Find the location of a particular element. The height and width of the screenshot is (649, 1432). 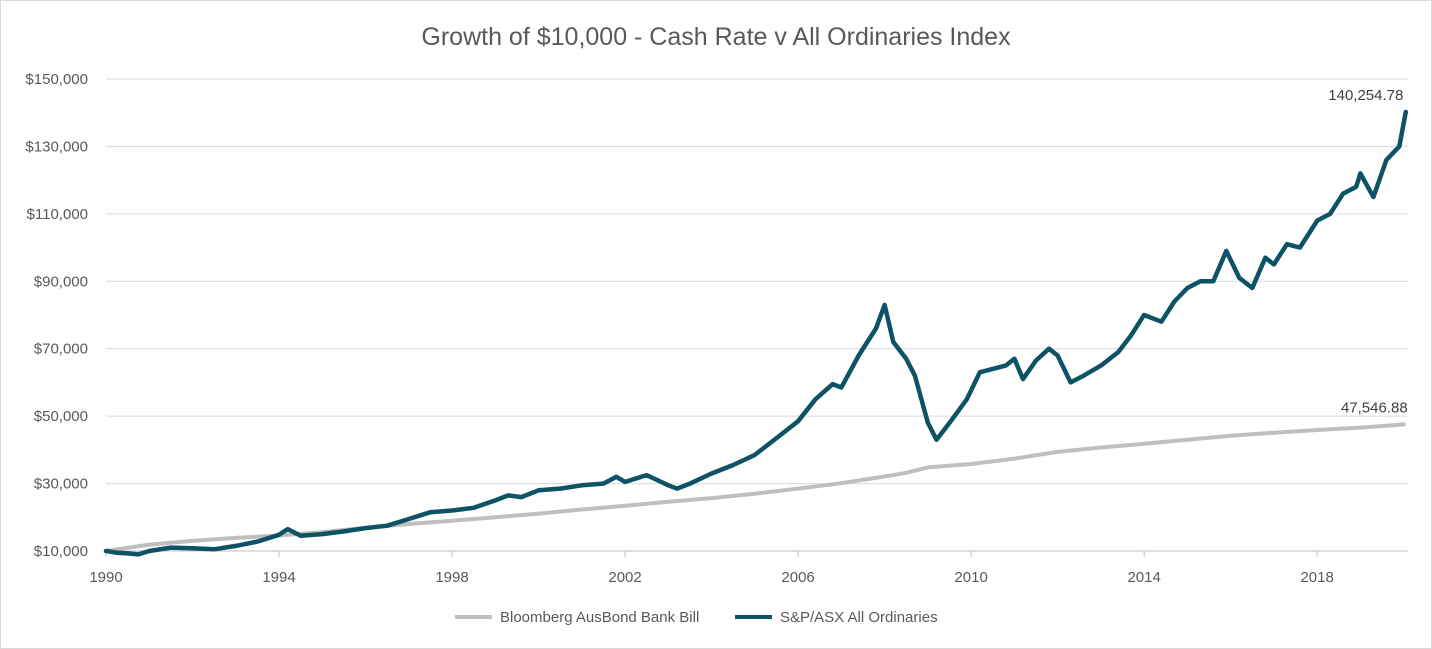

x-tick-label: 2018 is located at coordinates (1316, 577).